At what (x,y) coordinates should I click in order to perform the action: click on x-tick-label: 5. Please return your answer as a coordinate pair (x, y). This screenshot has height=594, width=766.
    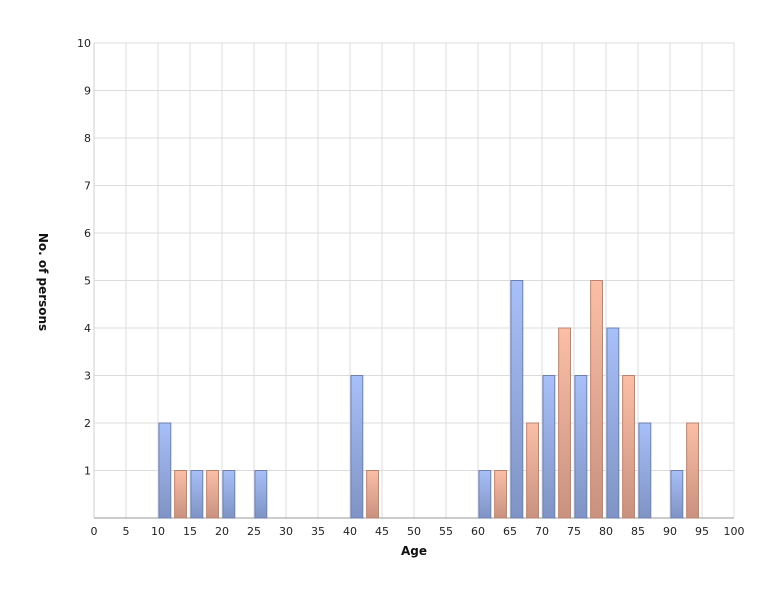
    Looking at the image, I should click on (126, 531).